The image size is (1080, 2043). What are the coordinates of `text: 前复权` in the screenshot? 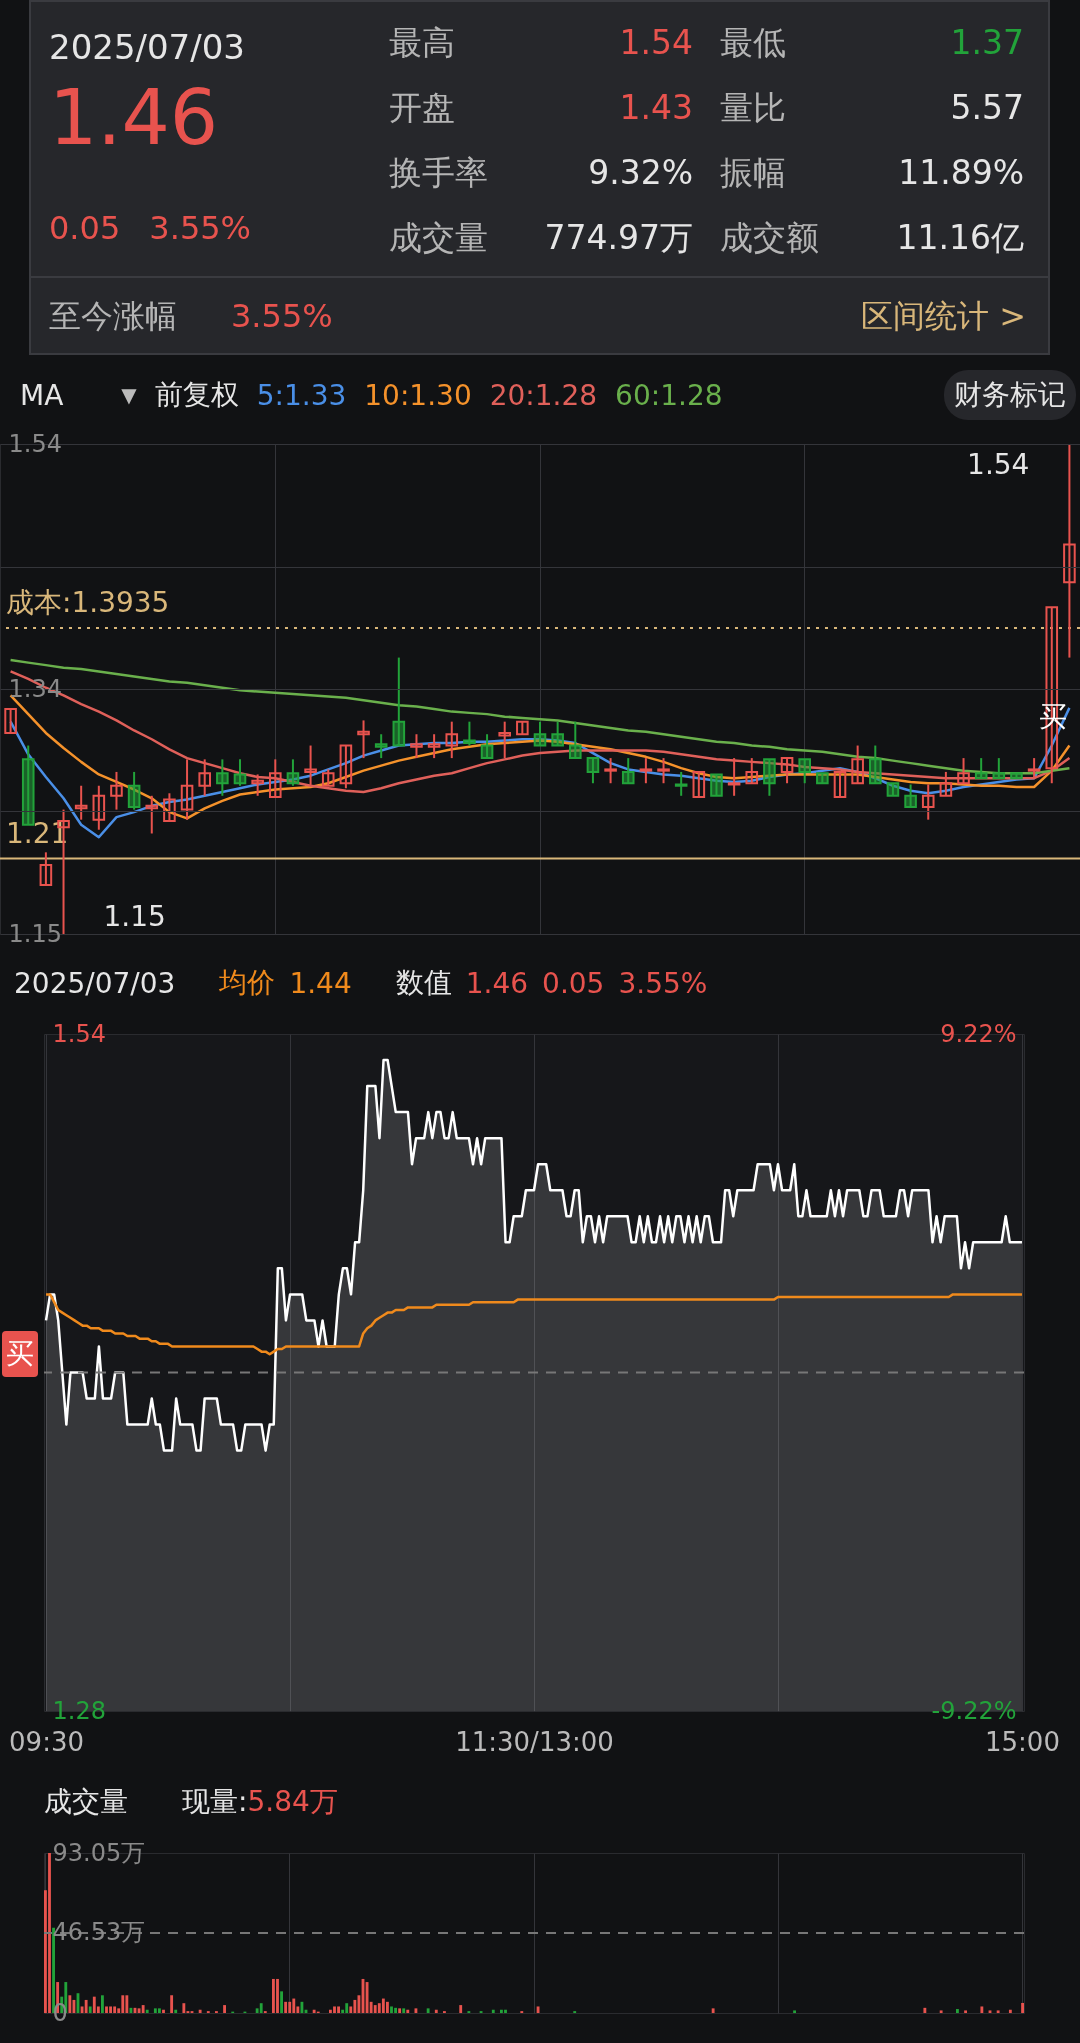 It's located at (196, 395).